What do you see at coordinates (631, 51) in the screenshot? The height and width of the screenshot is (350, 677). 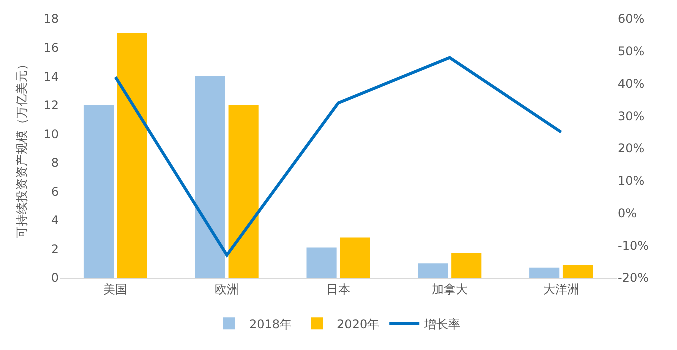 I see `y2-tick-label: 50%` at bounding box center [631, 51].